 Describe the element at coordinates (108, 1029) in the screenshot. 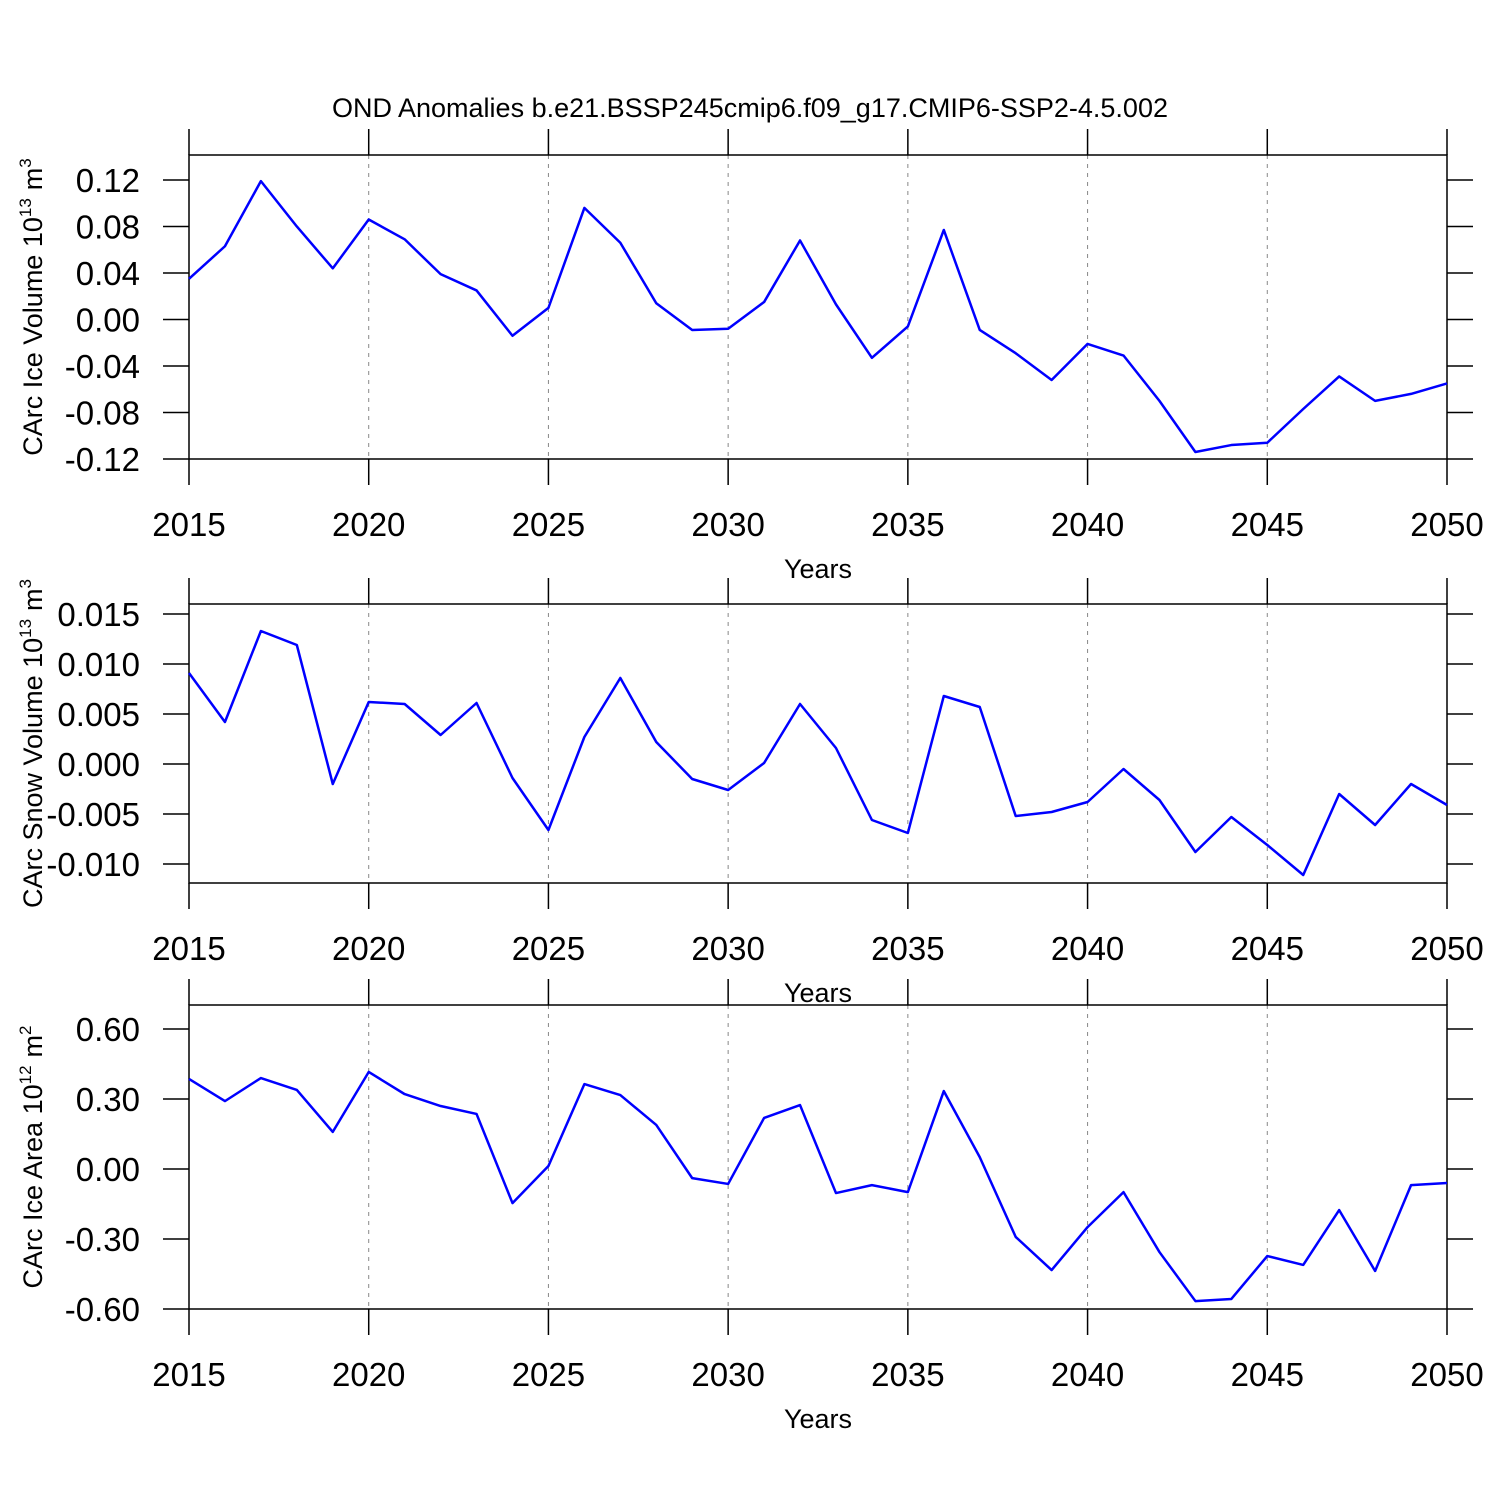

I see `y-tick-label: 0.60` at that location.